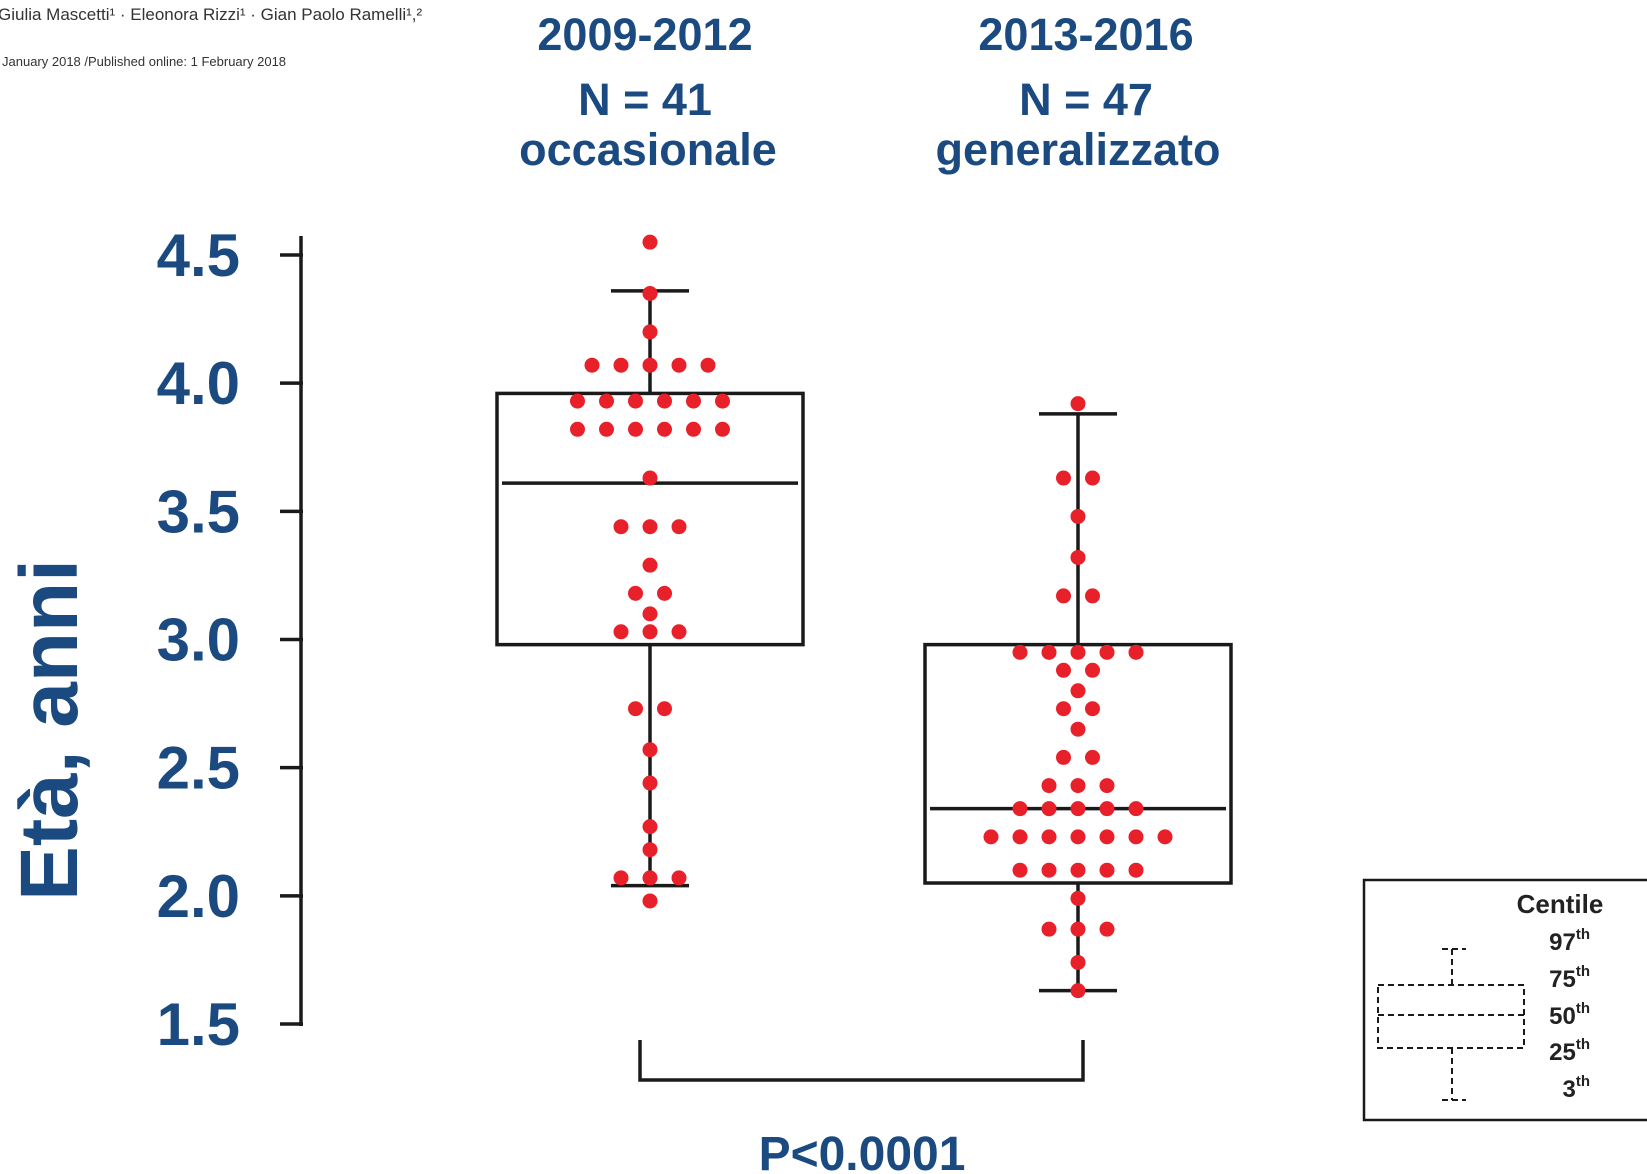 The width and height of the screenshot is (1647, 1174). I want to click on y-axis-ticks: 4.5 4.0 3.5 3.0 2.5 2.0 1.5, so click(230, 640).